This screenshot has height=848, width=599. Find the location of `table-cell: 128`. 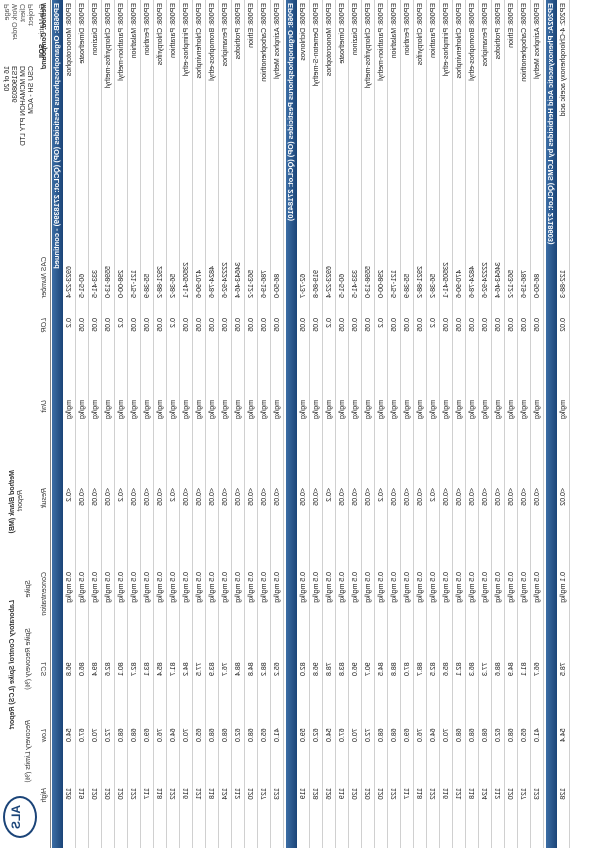

table-cell: 128 is located at coordinates (563, 794).